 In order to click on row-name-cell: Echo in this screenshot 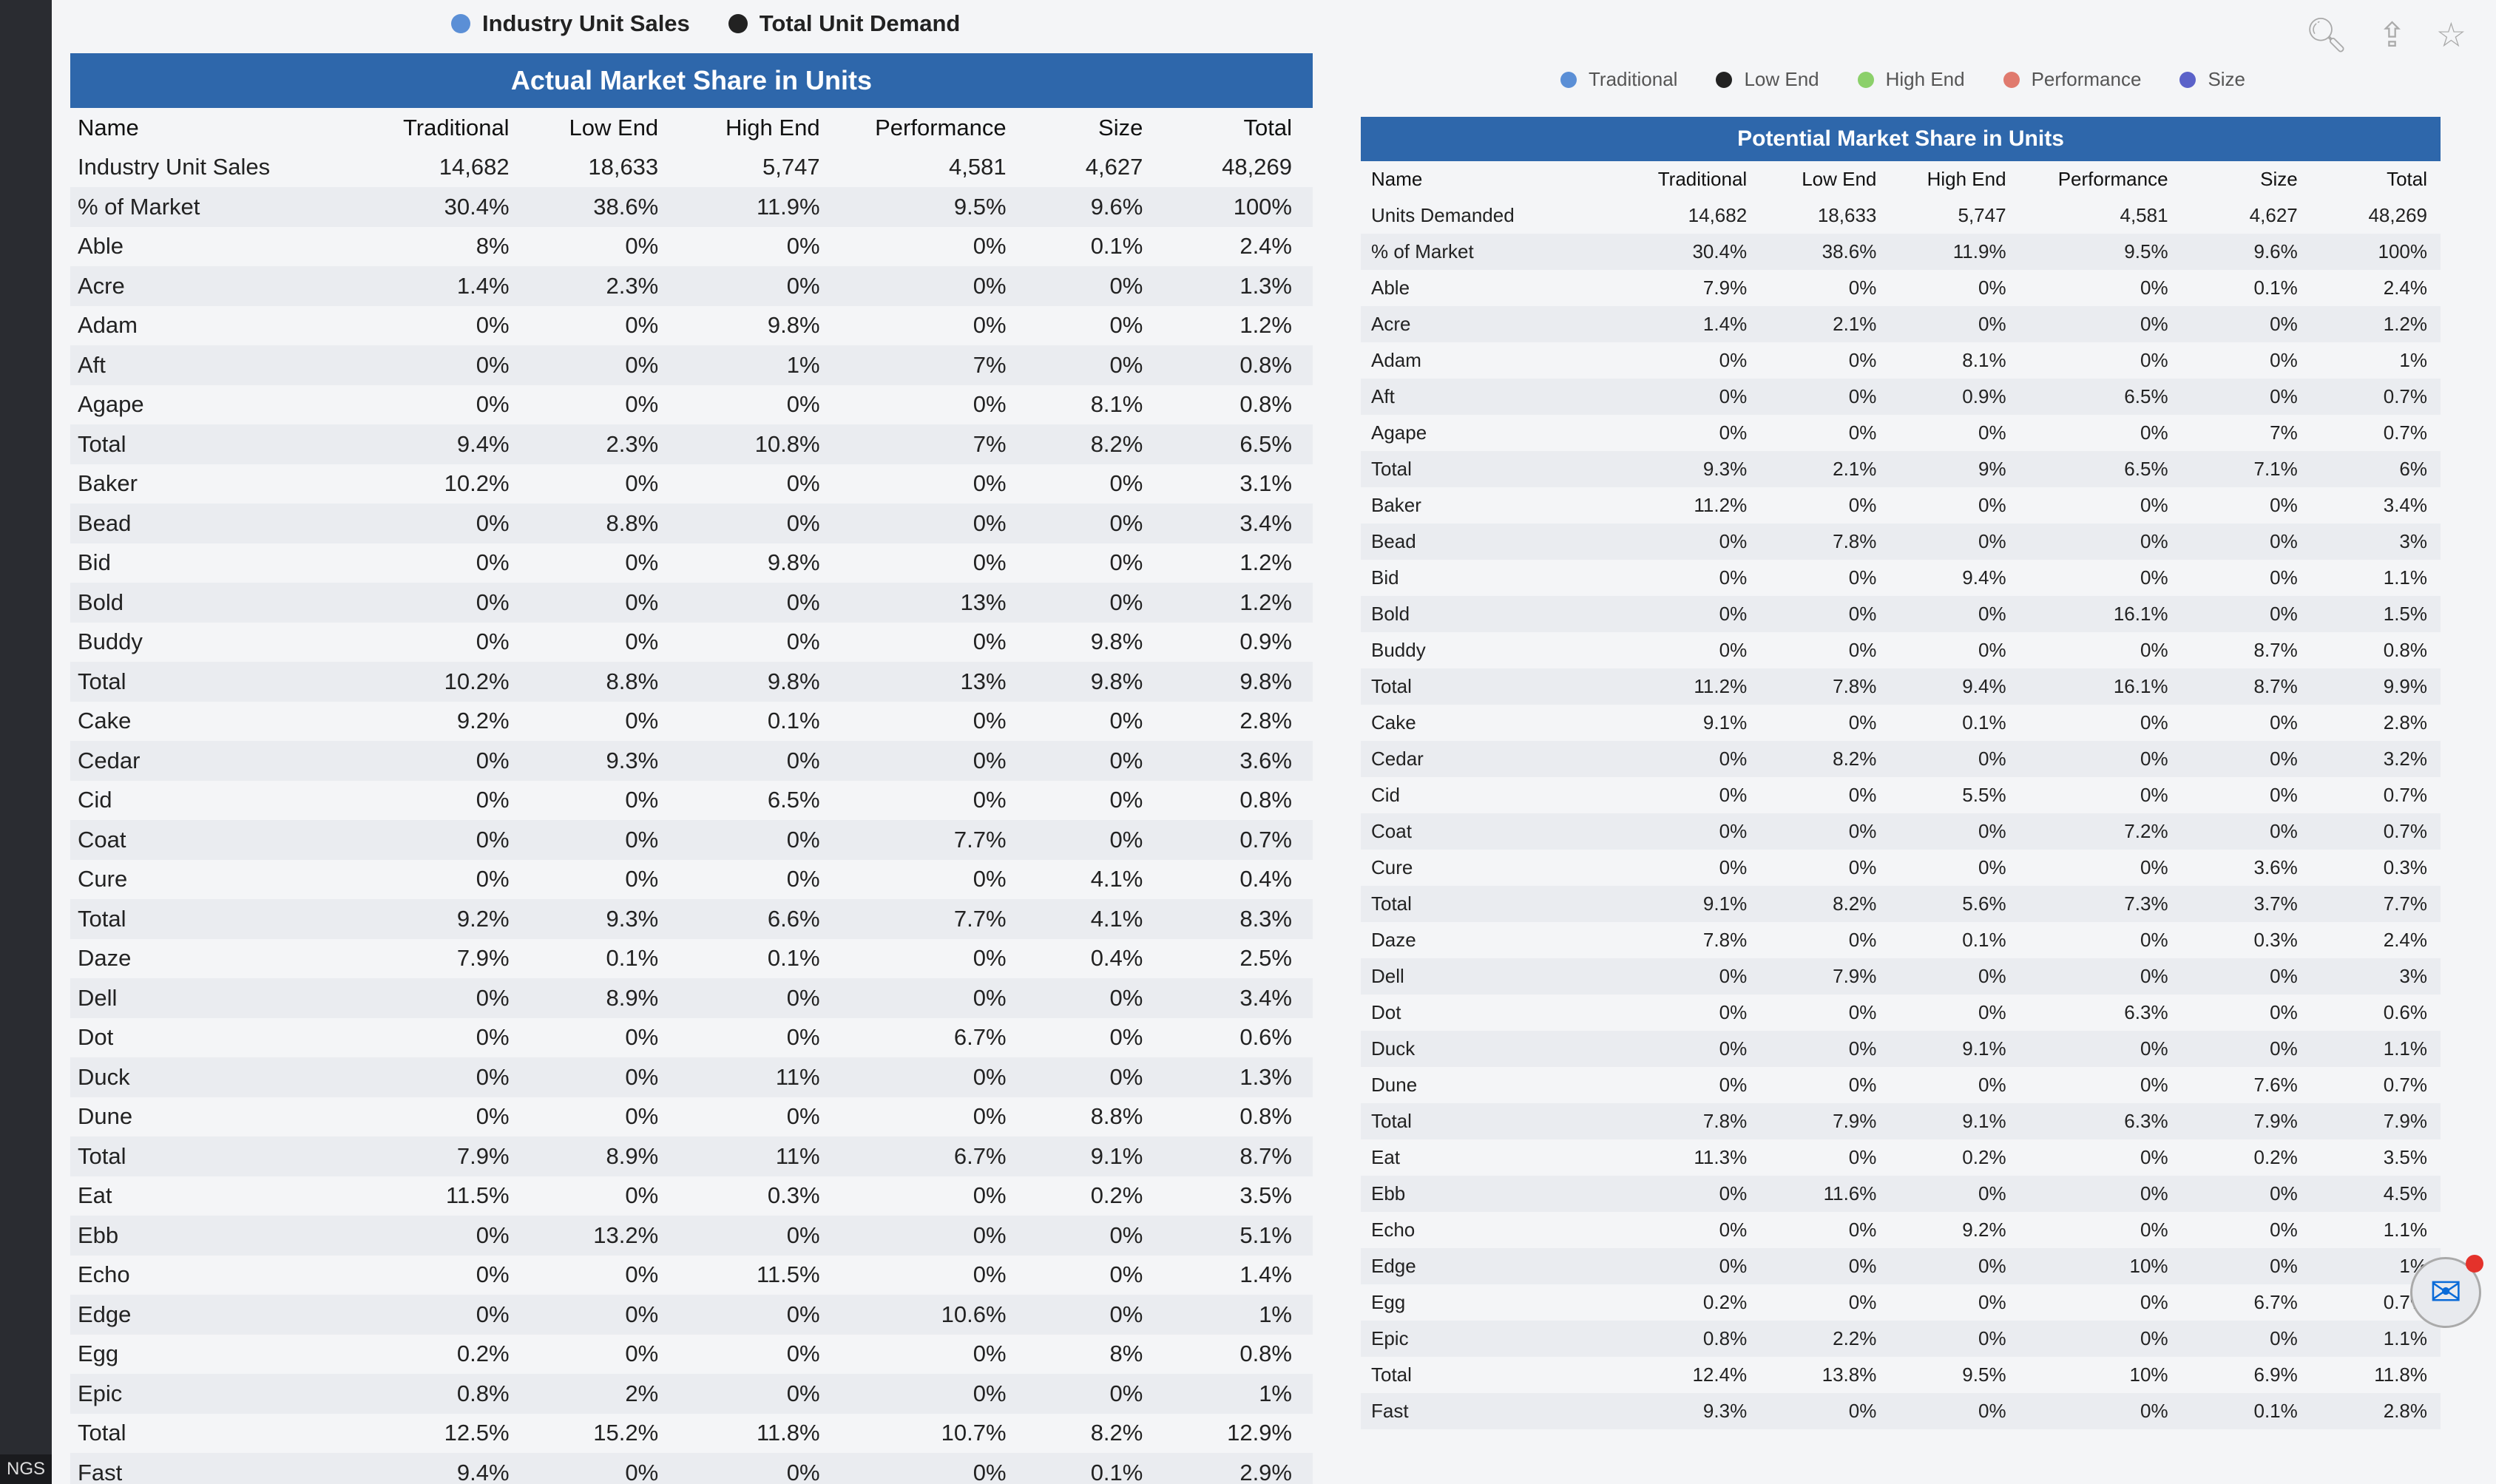, I will do `click(1393, 1230)`.